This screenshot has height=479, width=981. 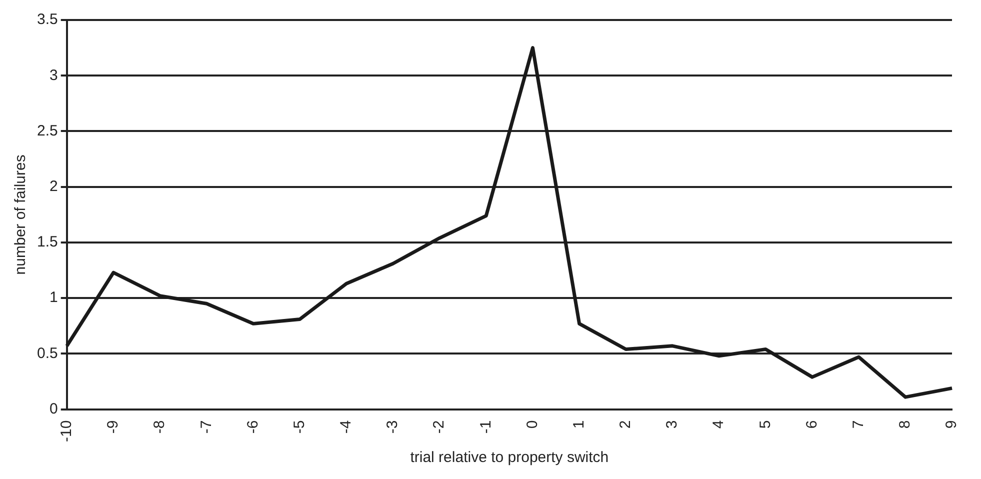 I want to click on y-tick-label: 0, so click(x=54, y=409).